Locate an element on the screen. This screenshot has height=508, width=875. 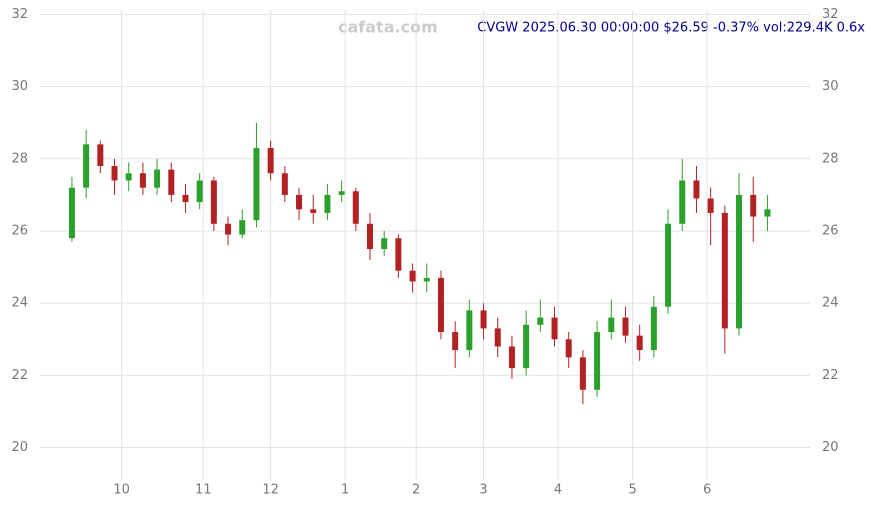
y-tick-label: 28 is located at coordinates (19, 158).